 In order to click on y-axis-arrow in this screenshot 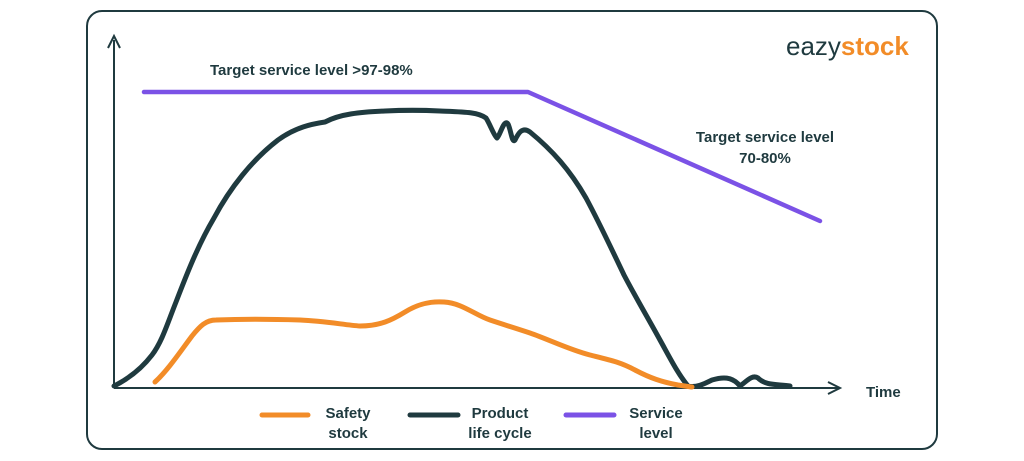, I will do `click(114, 41)`.